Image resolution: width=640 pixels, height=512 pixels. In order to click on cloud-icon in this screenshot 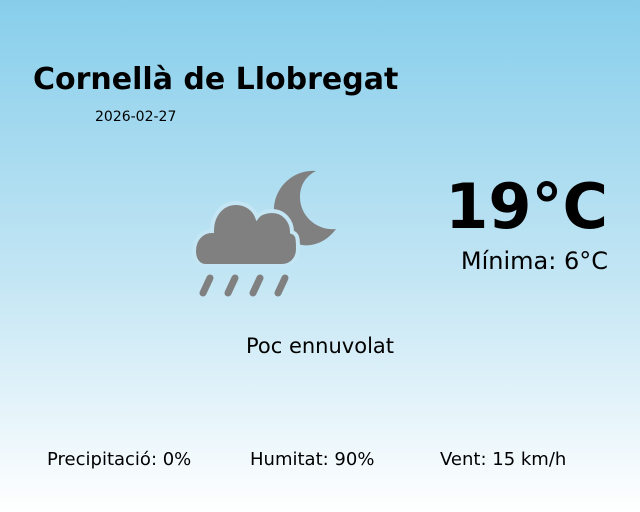, I will do `click(246, 234)`.